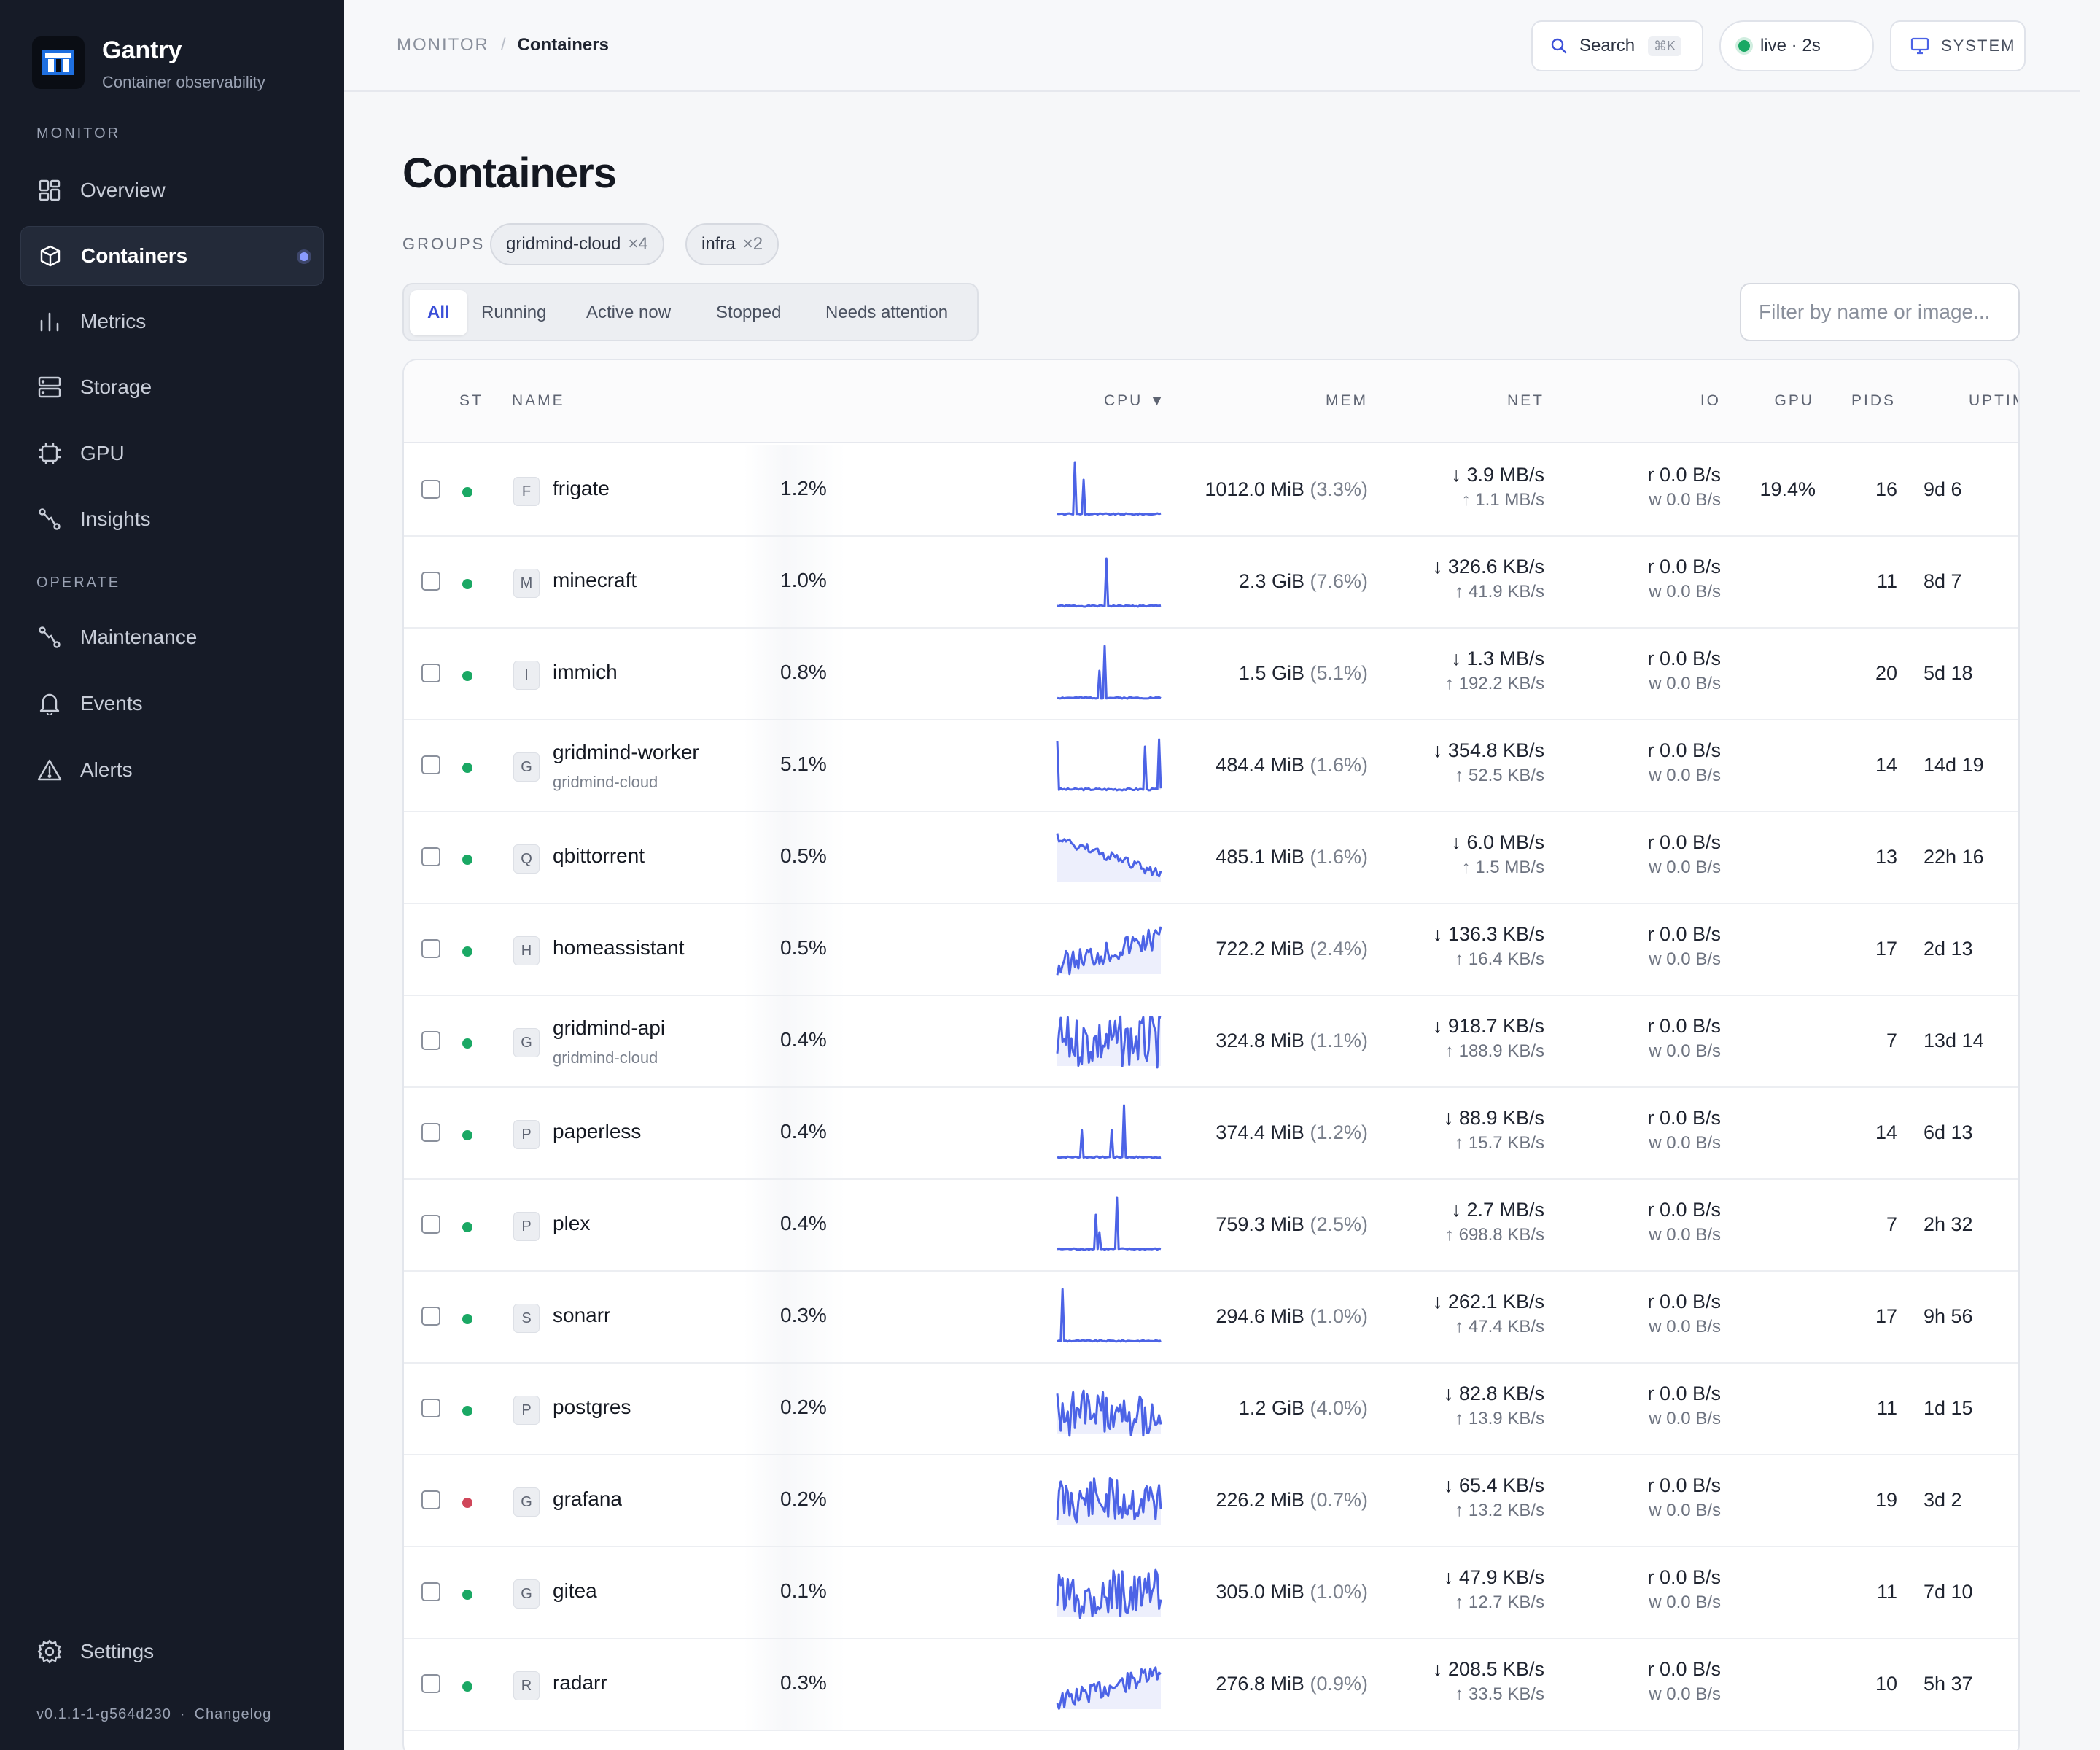 The width and height of the screenshot is (2100, 1750). I want to click on pids-value: 14, so click(1886, 1132).